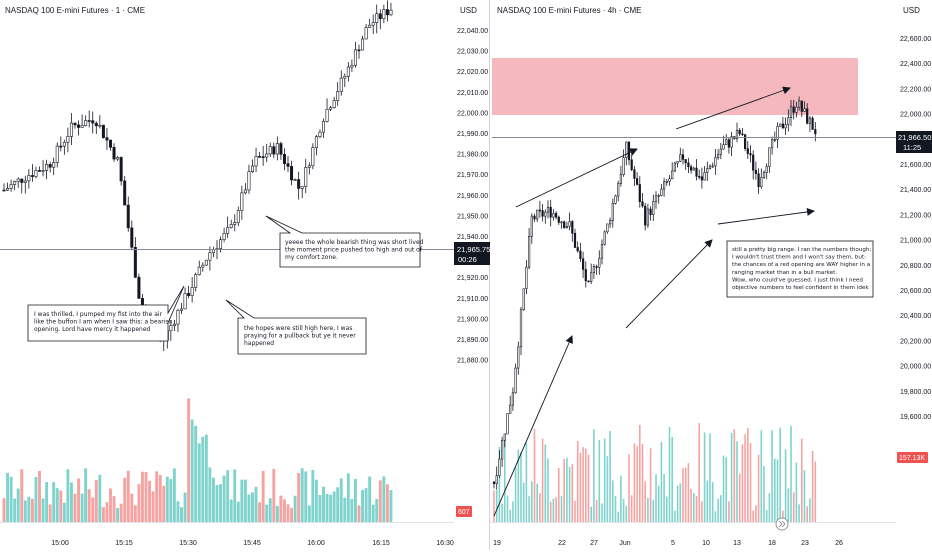  What do you see at coordinates (915, 115) in the screenshot?
I see `right-price-tick-label: 22,000.00` at bounding box center [915, 115].